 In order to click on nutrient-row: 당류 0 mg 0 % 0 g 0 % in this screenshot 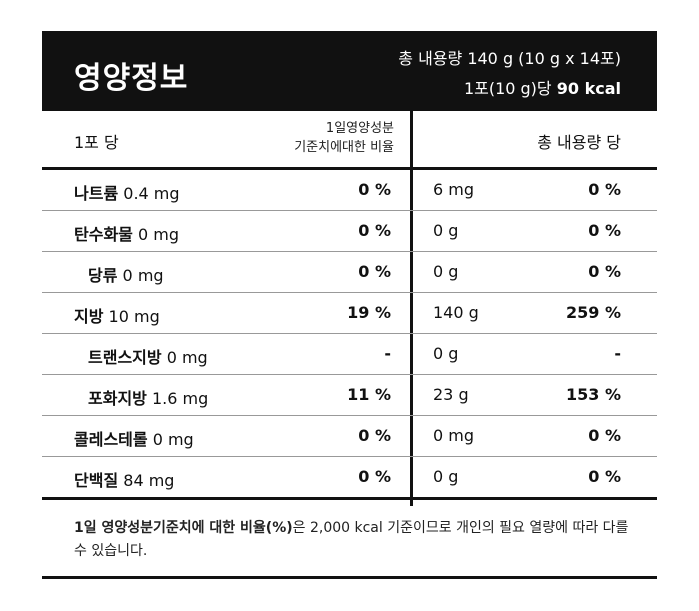, I will do `click(349, 272)`.